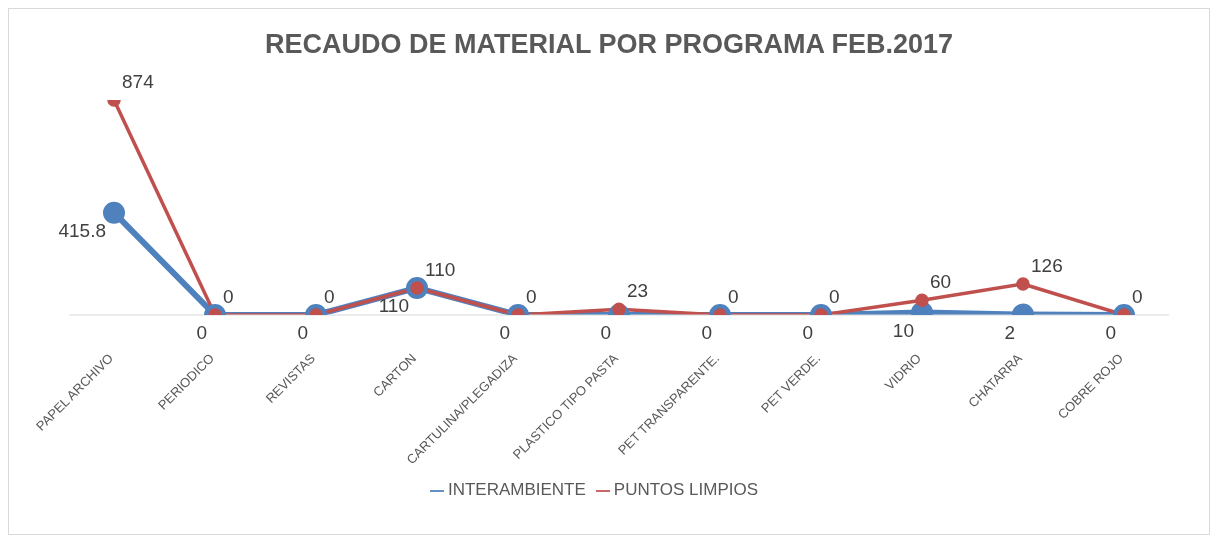 The image size is (1223, 542). Describe the element at coordinates (516, 489) in the screenshot. I see `legend-label: INTERAMBIENTE` at that location.